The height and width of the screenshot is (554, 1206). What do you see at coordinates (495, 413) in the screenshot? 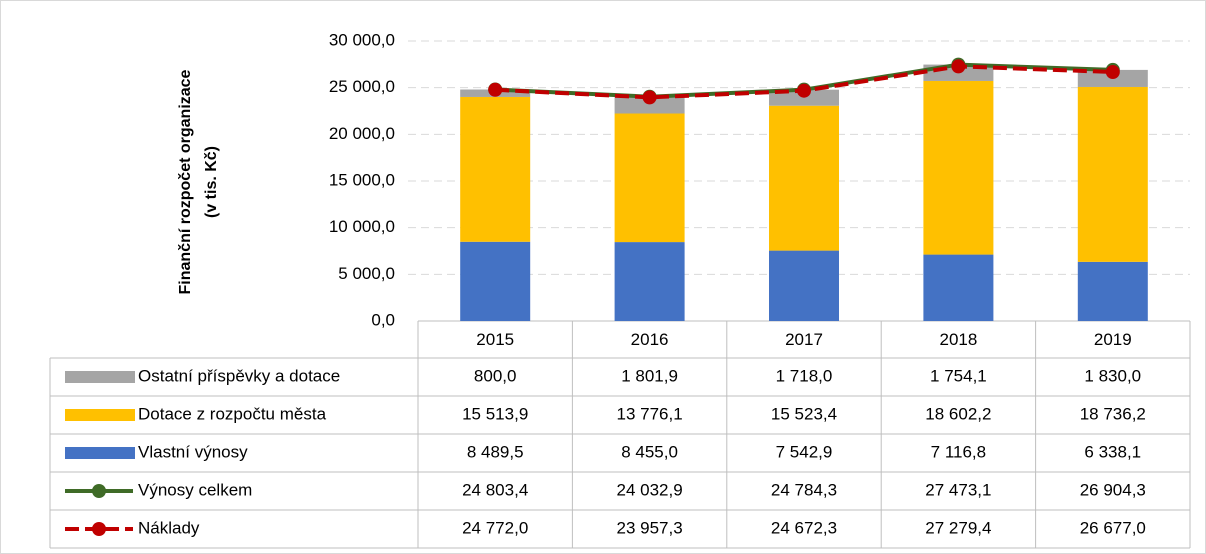
I see `data-label: 15 513,9` at bounding box center [495, 413].